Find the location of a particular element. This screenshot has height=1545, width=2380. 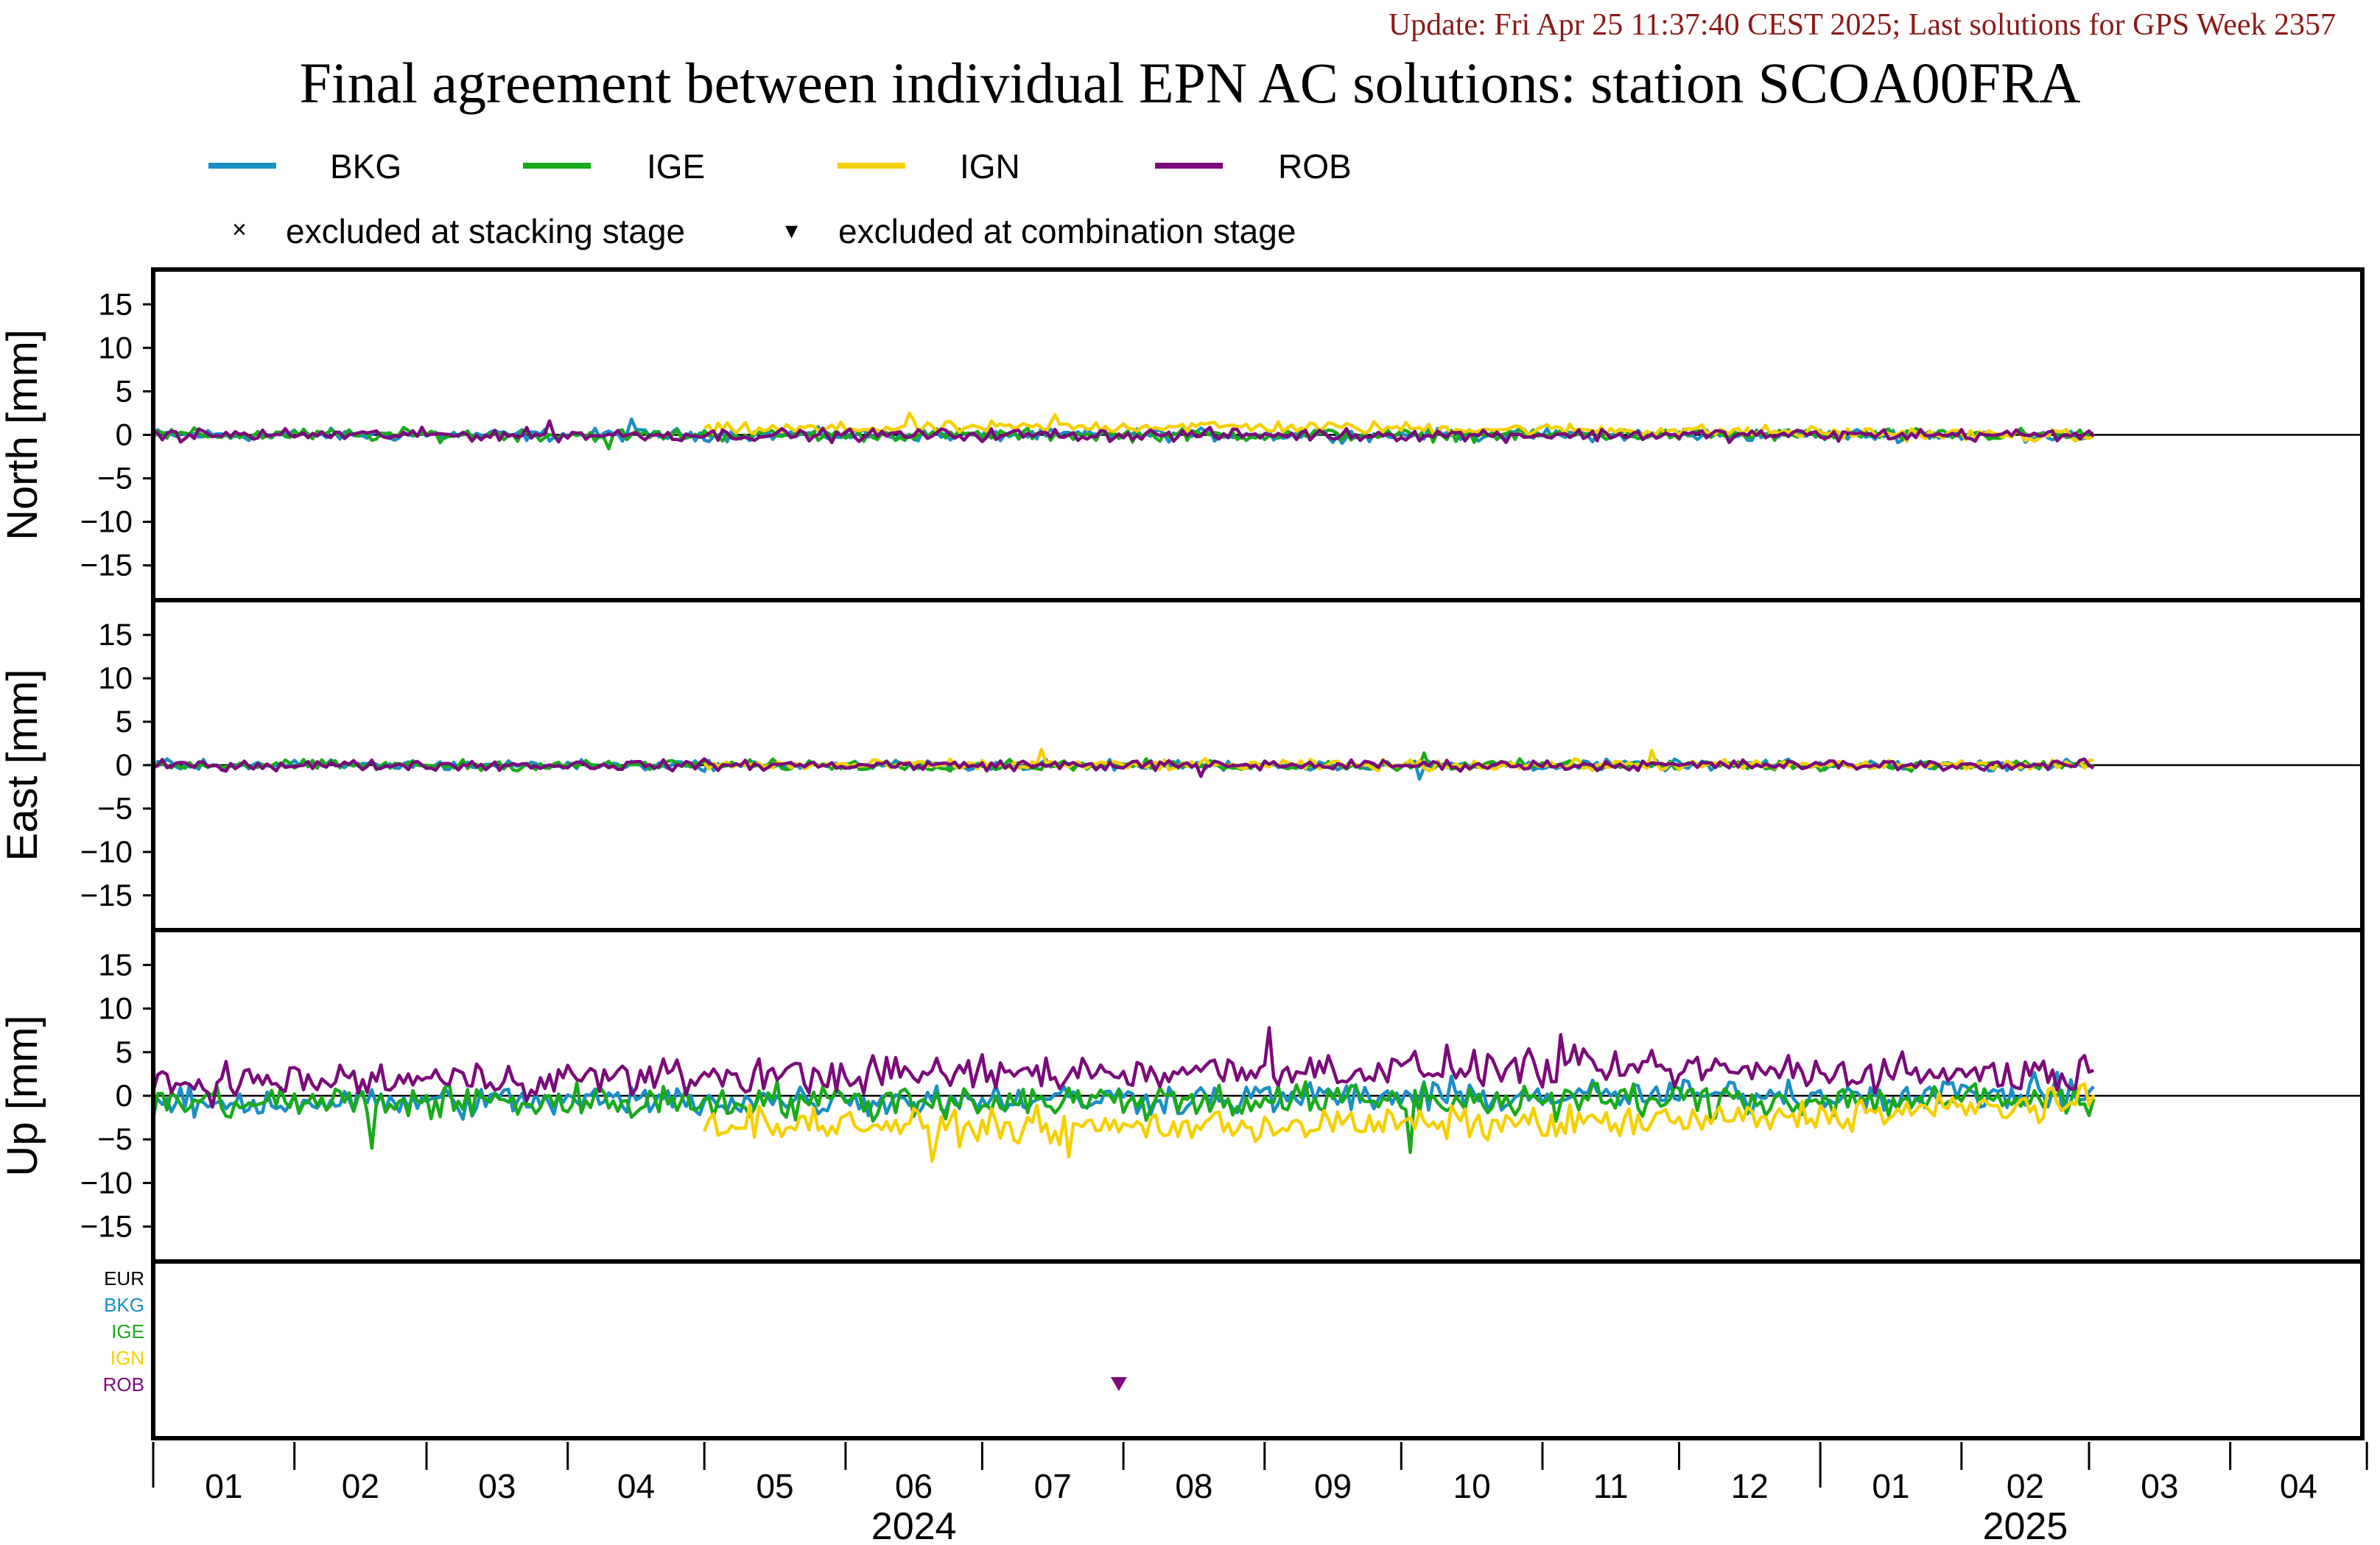

exclusion-marker is located at coordinates (1118, 1384).